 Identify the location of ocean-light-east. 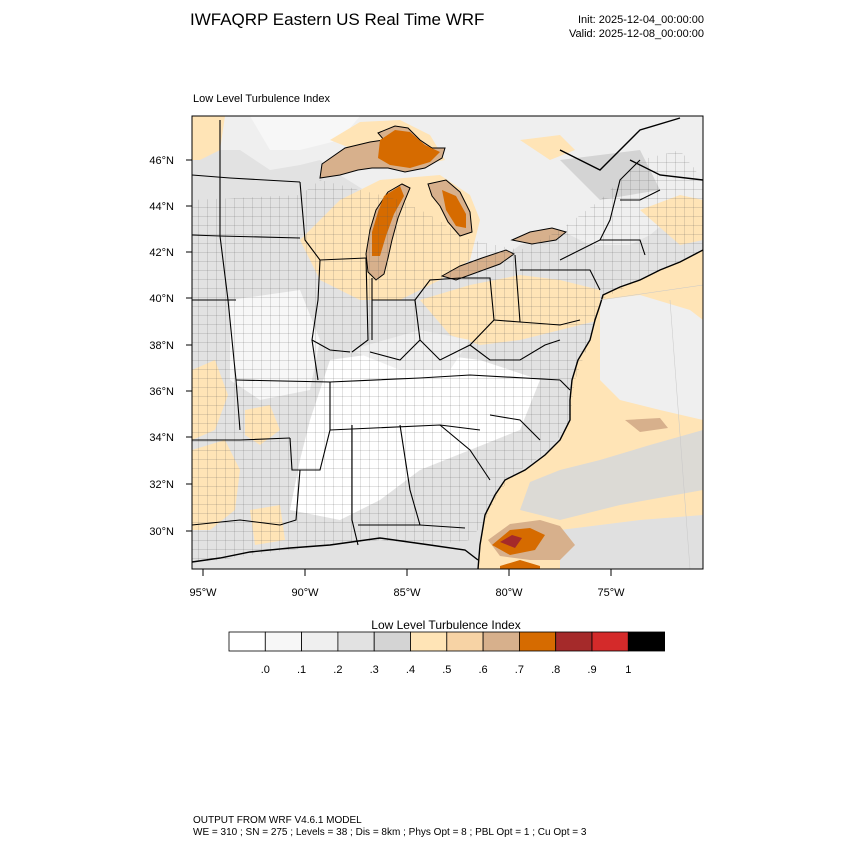
(651, 357).